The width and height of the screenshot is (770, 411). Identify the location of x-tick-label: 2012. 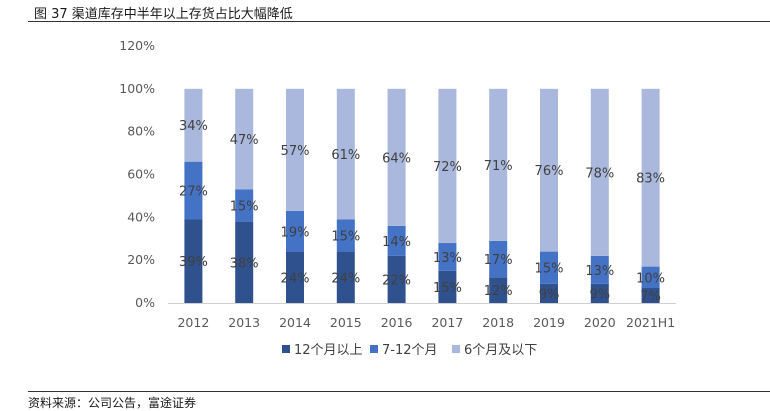
(193, 322).